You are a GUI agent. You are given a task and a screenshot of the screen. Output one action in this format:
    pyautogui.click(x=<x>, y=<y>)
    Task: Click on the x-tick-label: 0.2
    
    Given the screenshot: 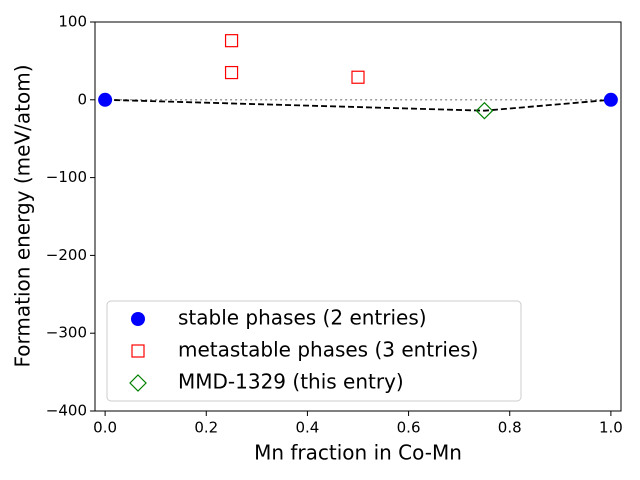 What is the action you would take?
    pyautogui.click(x=206, y=428)
    